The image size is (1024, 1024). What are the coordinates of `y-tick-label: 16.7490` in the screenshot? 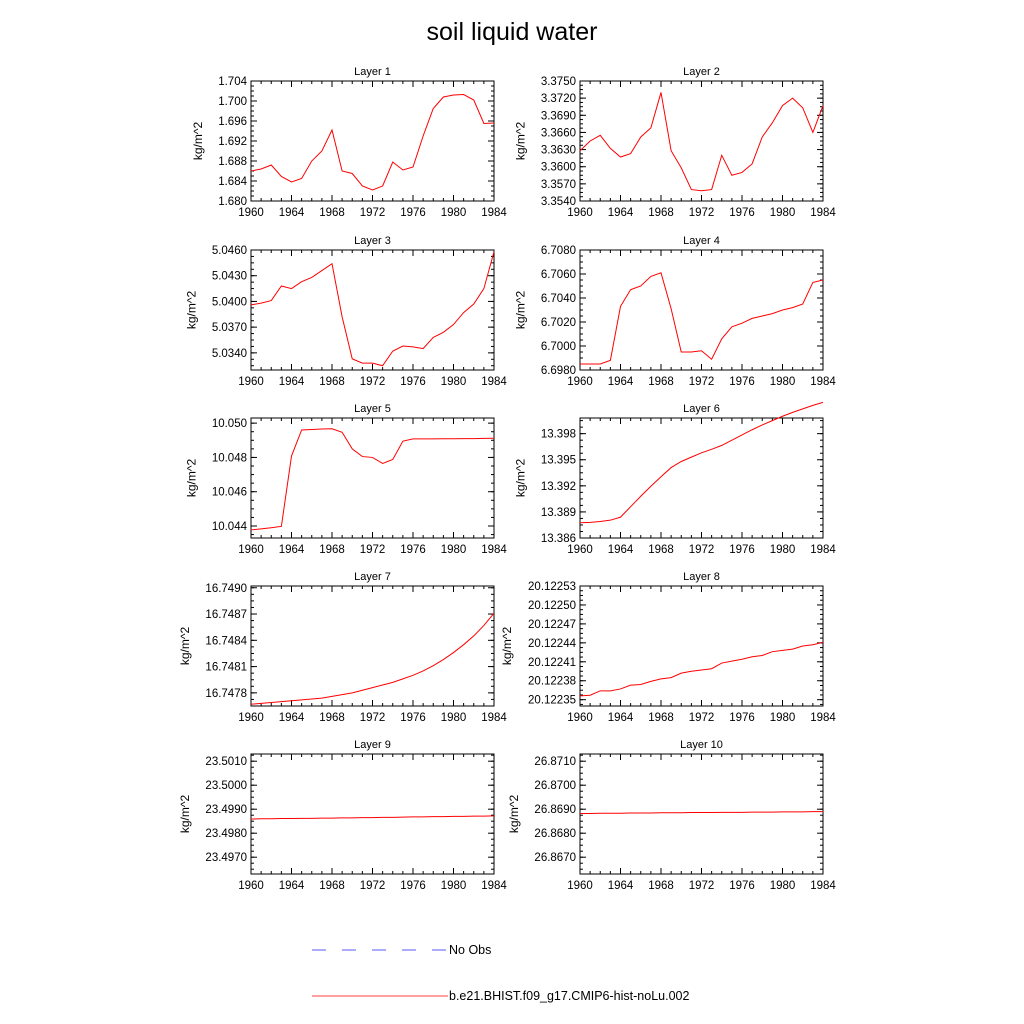 It's located at (226, 589).